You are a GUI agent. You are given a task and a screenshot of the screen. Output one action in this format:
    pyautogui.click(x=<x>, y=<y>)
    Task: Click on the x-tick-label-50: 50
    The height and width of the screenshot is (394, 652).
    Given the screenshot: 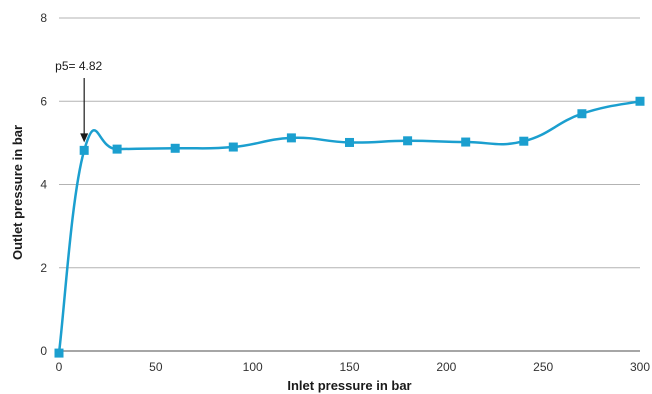 What is the action you would take?
    pyautogui.click(x=156, y=367)
    